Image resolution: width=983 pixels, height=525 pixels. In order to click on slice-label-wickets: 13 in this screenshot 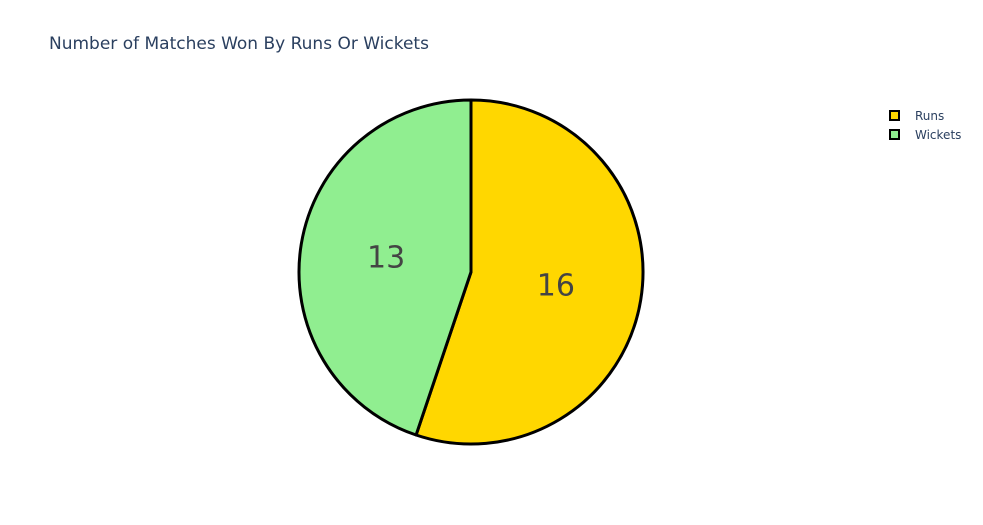, I will do `click(386, 258)`.